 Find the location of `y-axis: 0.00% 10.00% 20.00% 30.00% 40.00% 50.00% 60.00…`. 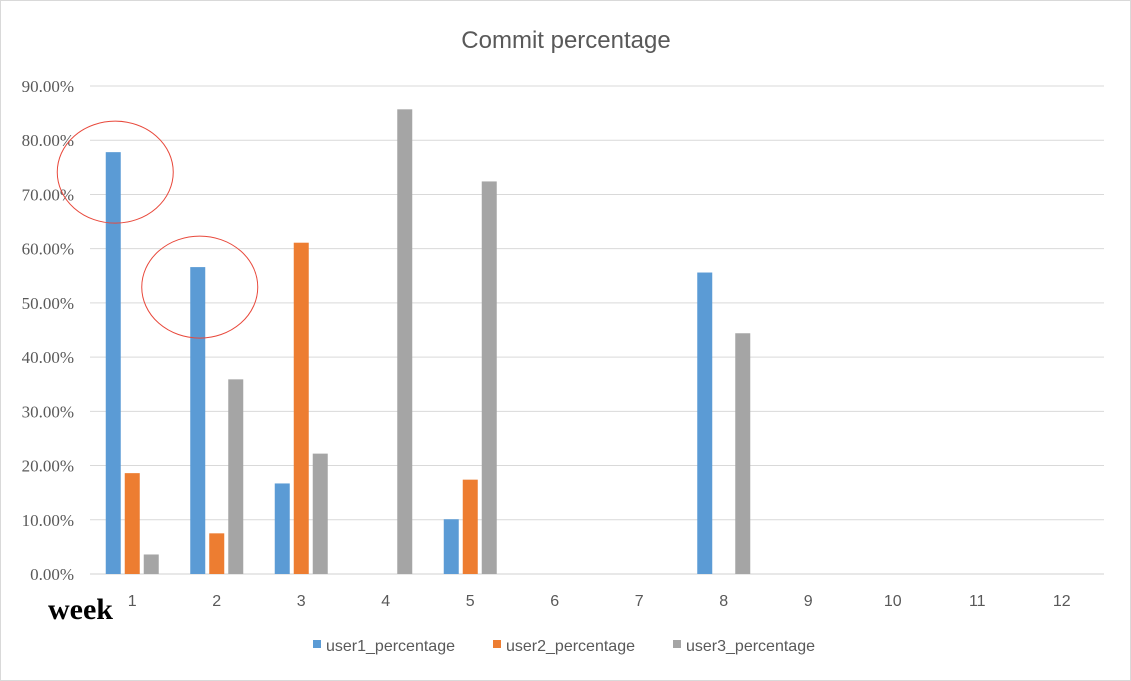

y-axis: 0.00% 10.00% 20.00% 30.00% 40.00% 50.00% 60.00… is located at coordinates (48, 330).